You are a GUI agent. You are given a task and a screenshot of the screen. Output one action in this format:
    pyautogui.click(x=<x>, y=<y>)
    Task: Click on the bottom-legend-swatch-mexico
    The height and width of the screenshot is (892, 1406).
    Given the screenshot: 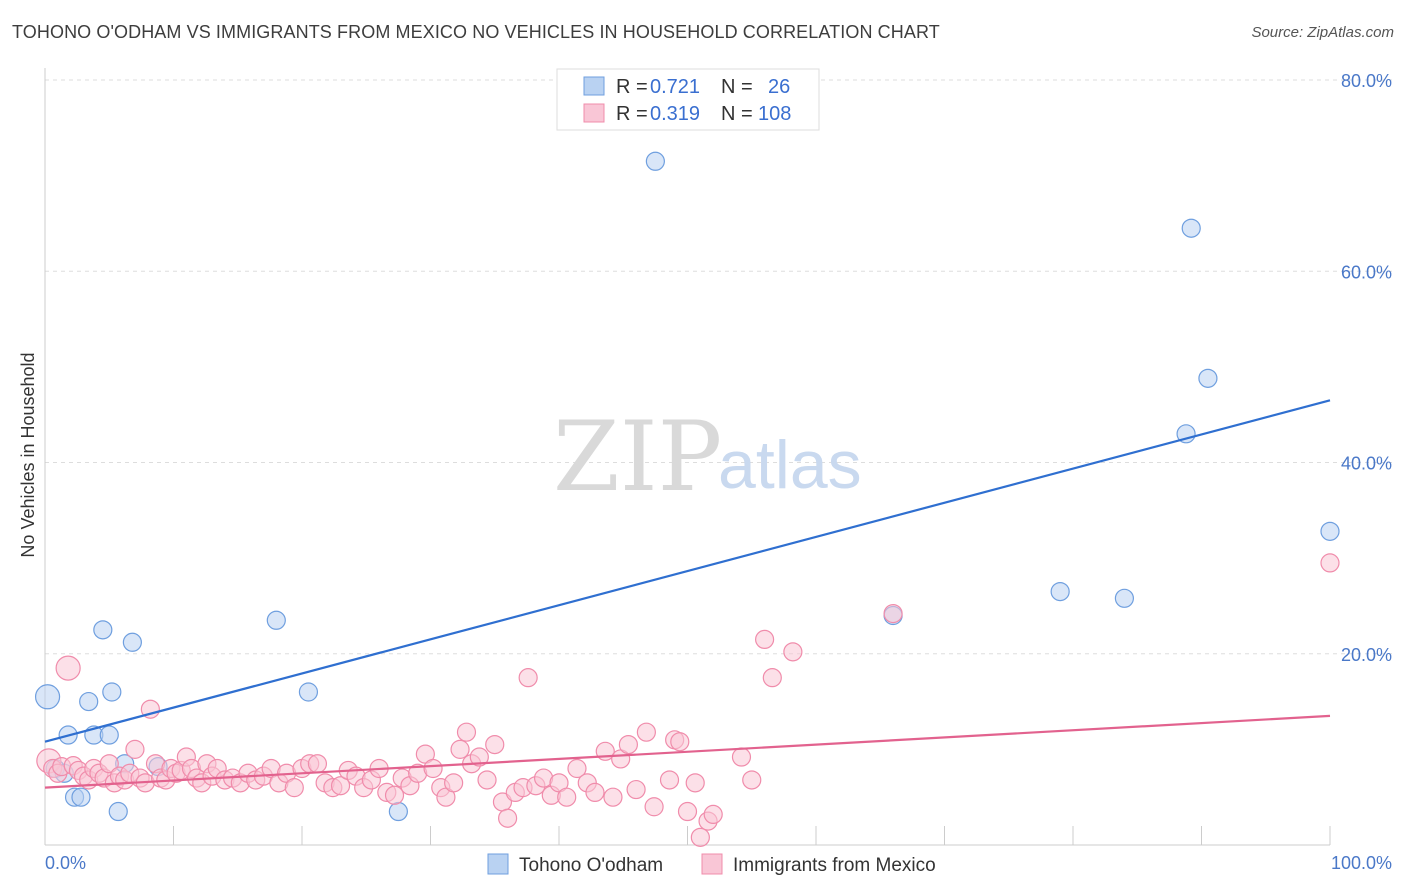 What is the action you would take?
    pyautogui.click(x=712, y=864)
    